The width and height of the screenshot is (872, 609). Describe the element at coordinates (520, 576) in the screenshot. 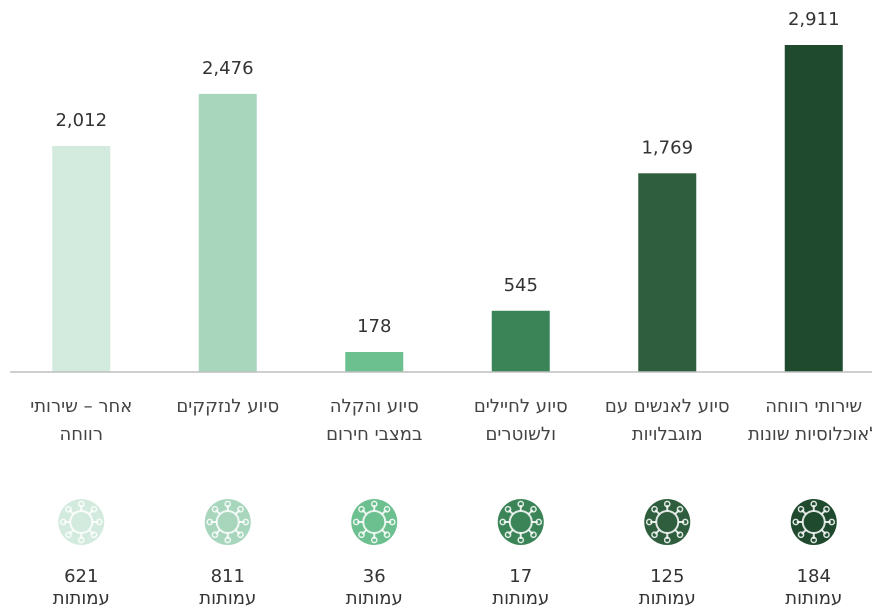

I see `org-count: 17` at that location.